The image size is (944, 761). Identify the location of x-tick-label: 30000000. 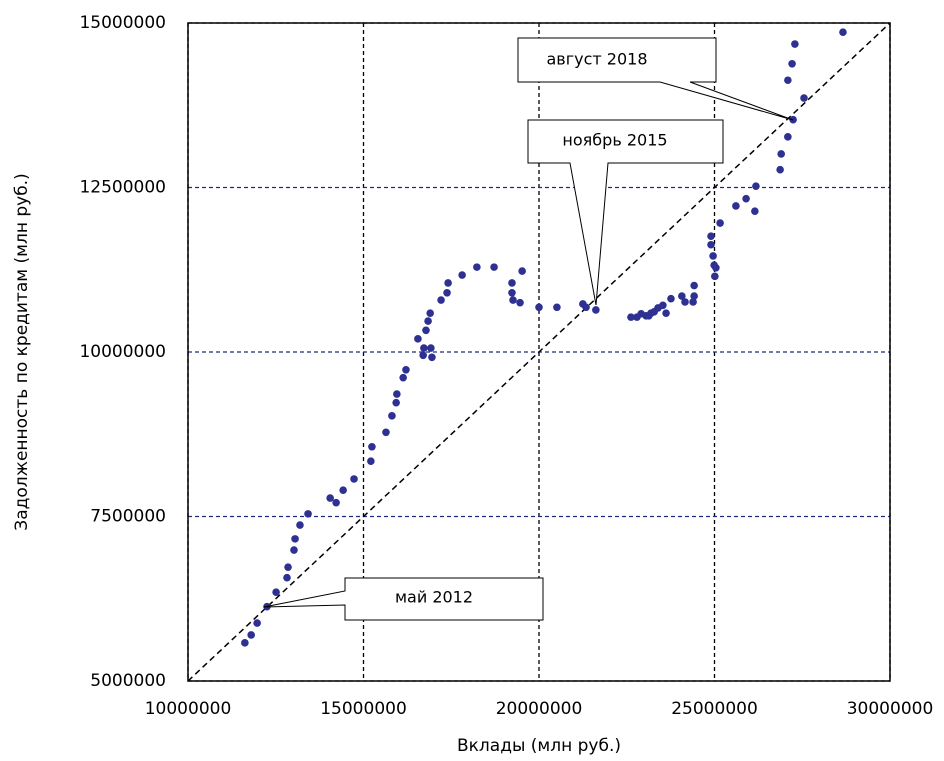
(890, 709).